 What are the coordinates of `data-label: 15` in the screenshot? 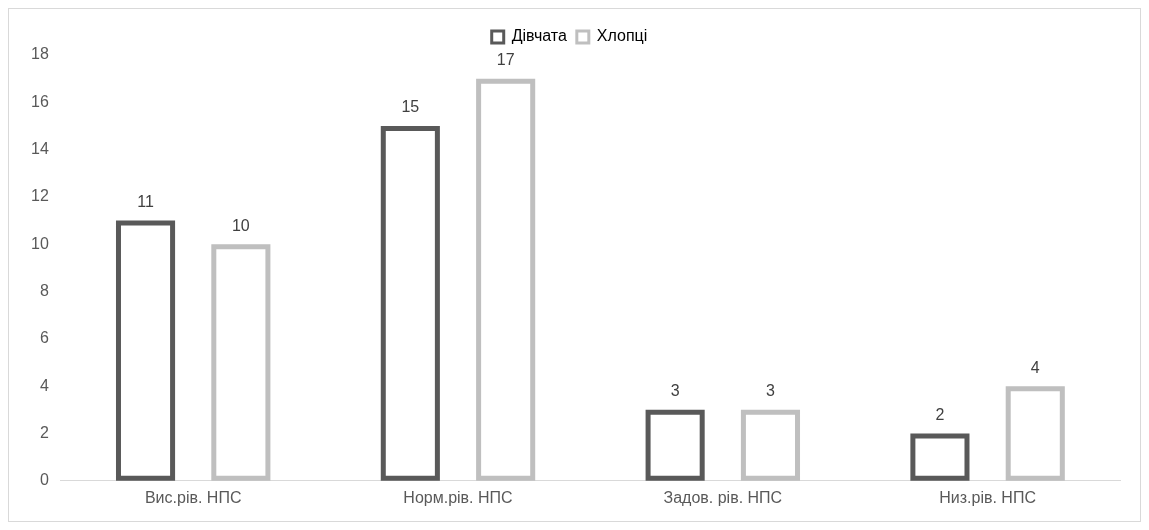 It's located at (410, 107).